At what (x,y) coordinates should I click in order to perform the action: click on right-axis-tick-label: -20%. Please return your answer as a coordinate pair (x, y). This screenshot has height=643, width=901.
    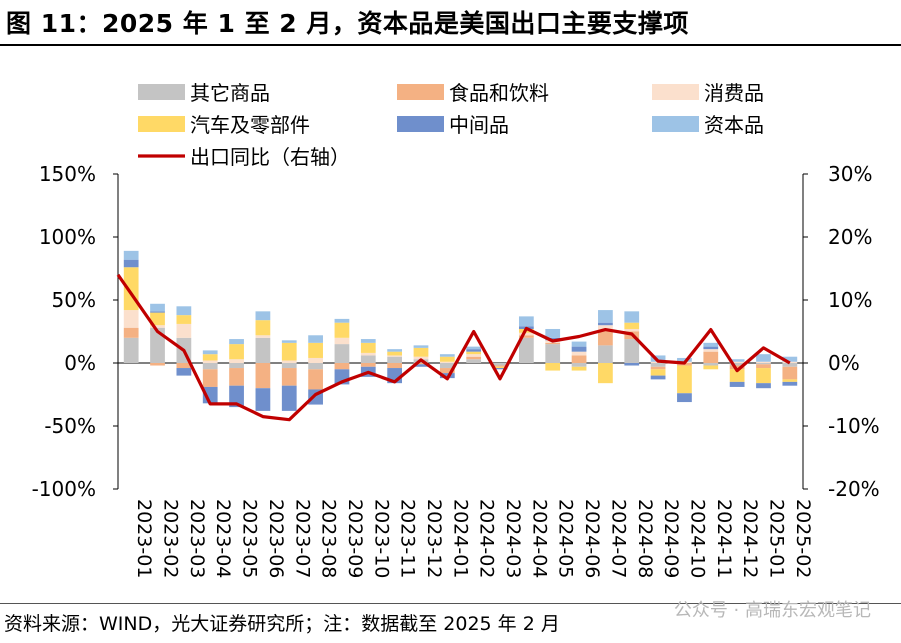
    Looking at the image, I should click on (854, 489).